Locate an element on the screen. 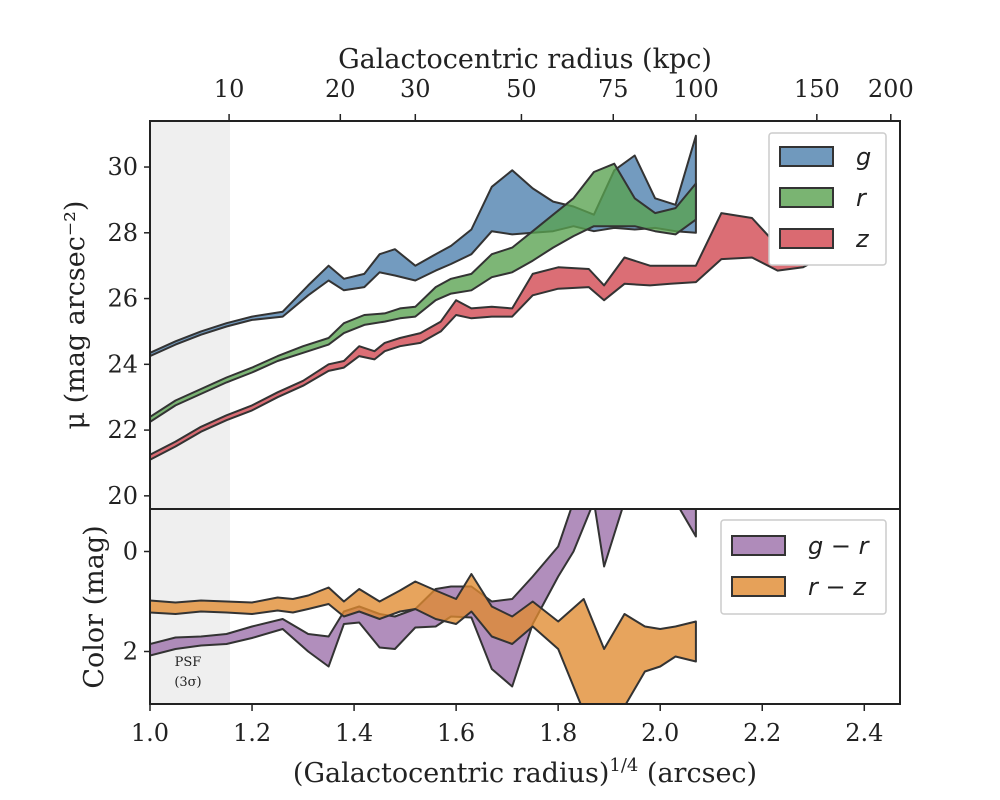 The width and height of the screenshot is (1000, 800). kpc-tick-label: 30 is located at coordinates (415, 89).